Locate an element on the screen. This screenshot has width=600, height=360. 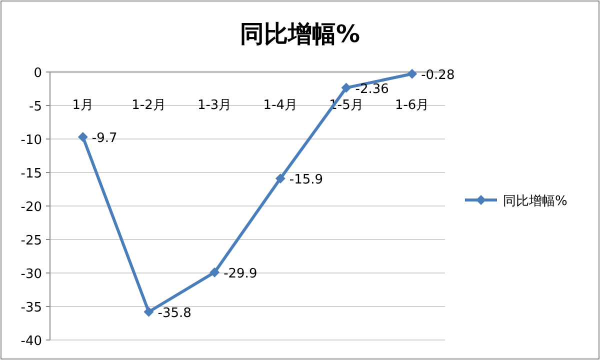
x-tick-label: 1月 is located at coordinates (83, 105).